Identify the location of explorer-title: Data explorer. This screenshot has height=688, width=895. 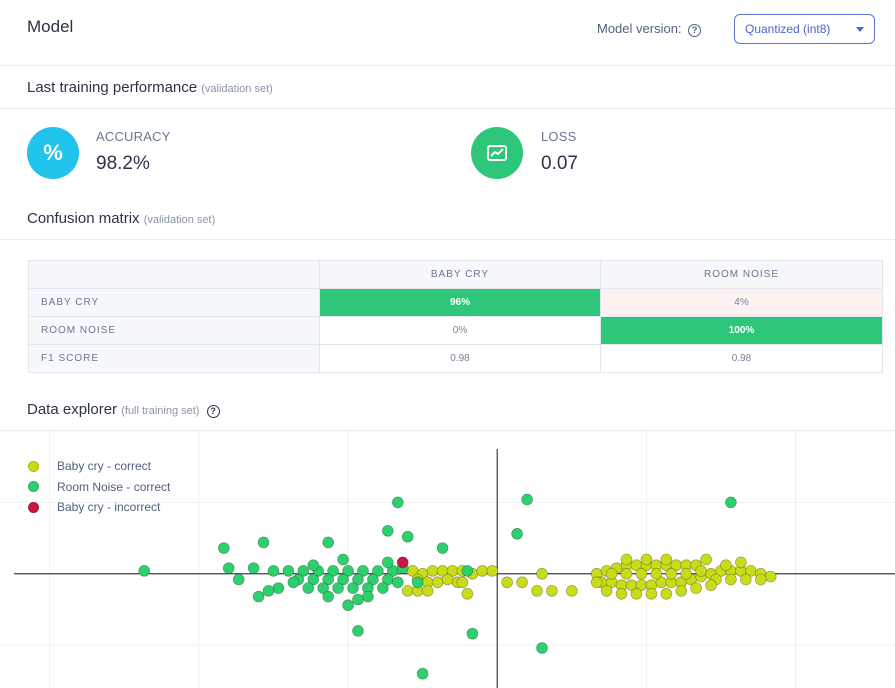
(72, 409).